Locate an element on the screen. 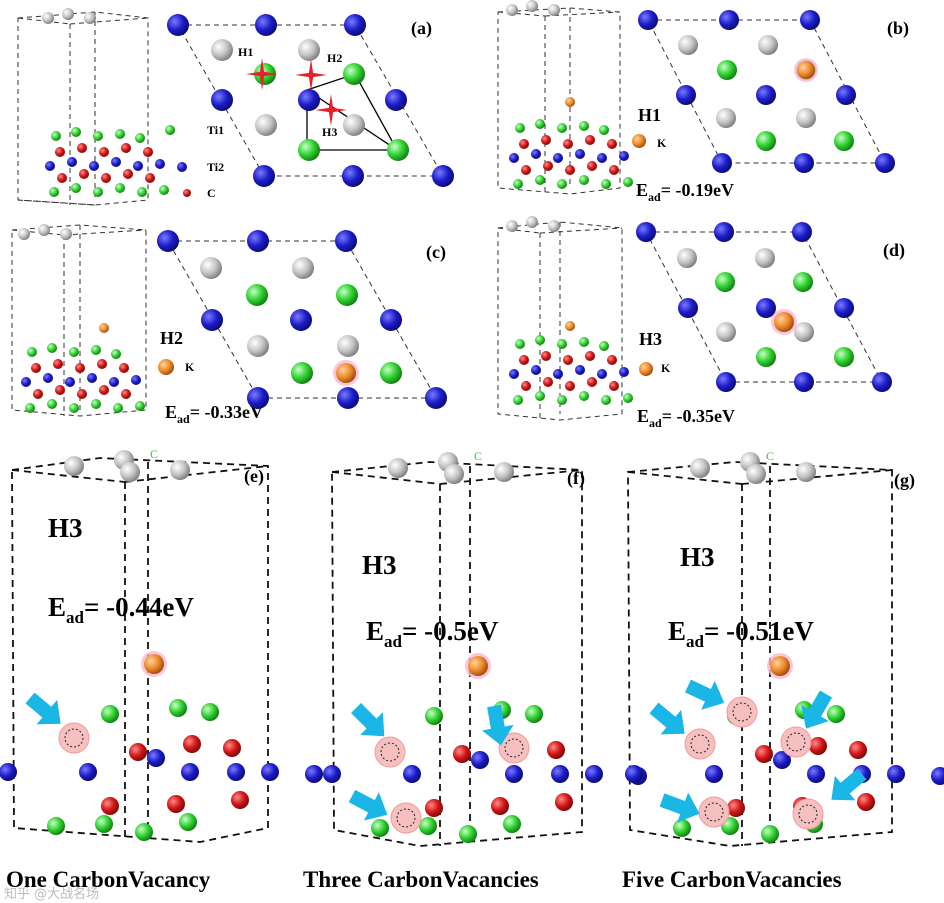  caption-e: One CarbonVacancy is located at coordinates (108, 879).